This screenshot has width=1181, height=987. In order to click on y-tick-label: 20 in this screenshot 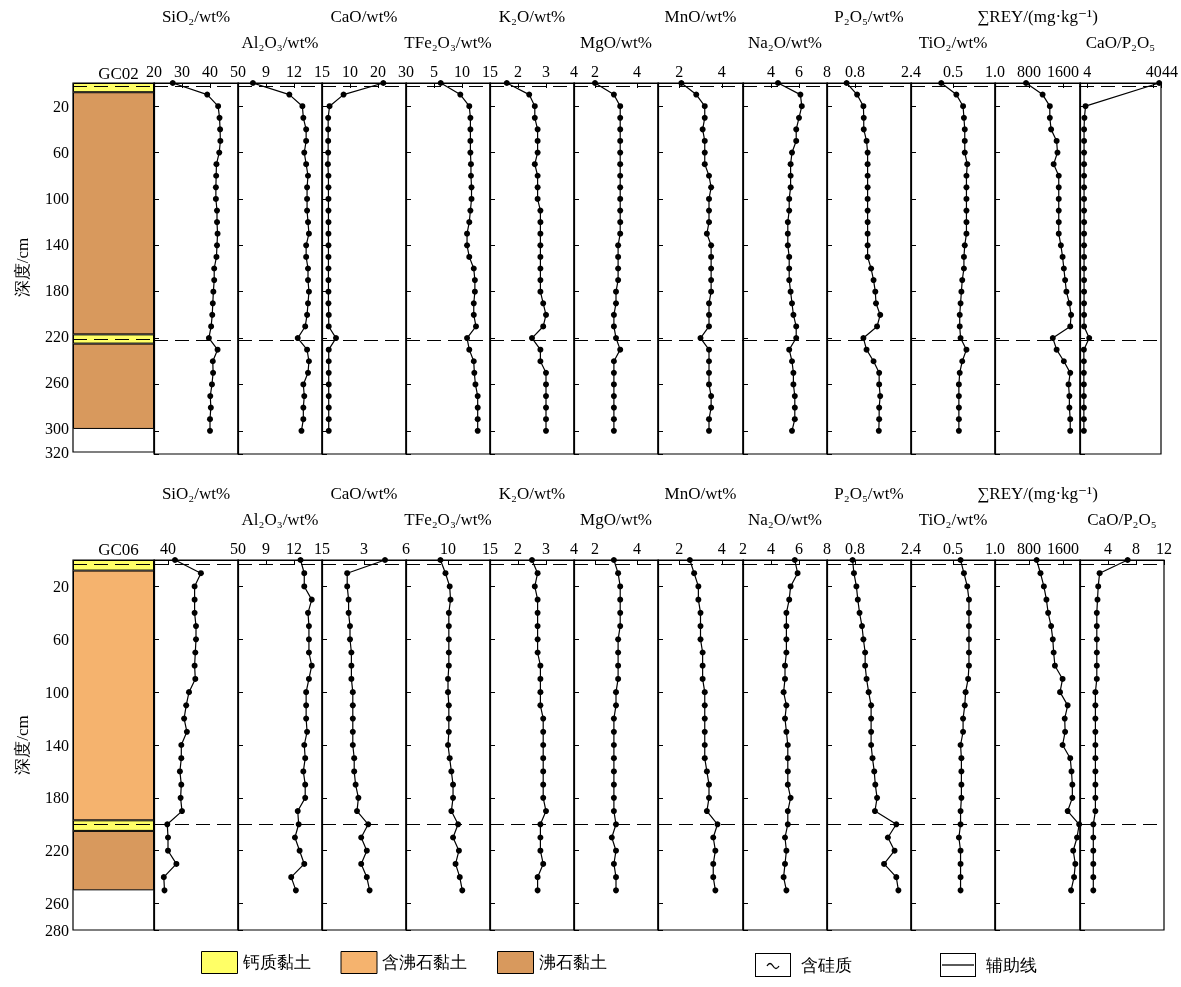, I will do `click(61, 106)`.